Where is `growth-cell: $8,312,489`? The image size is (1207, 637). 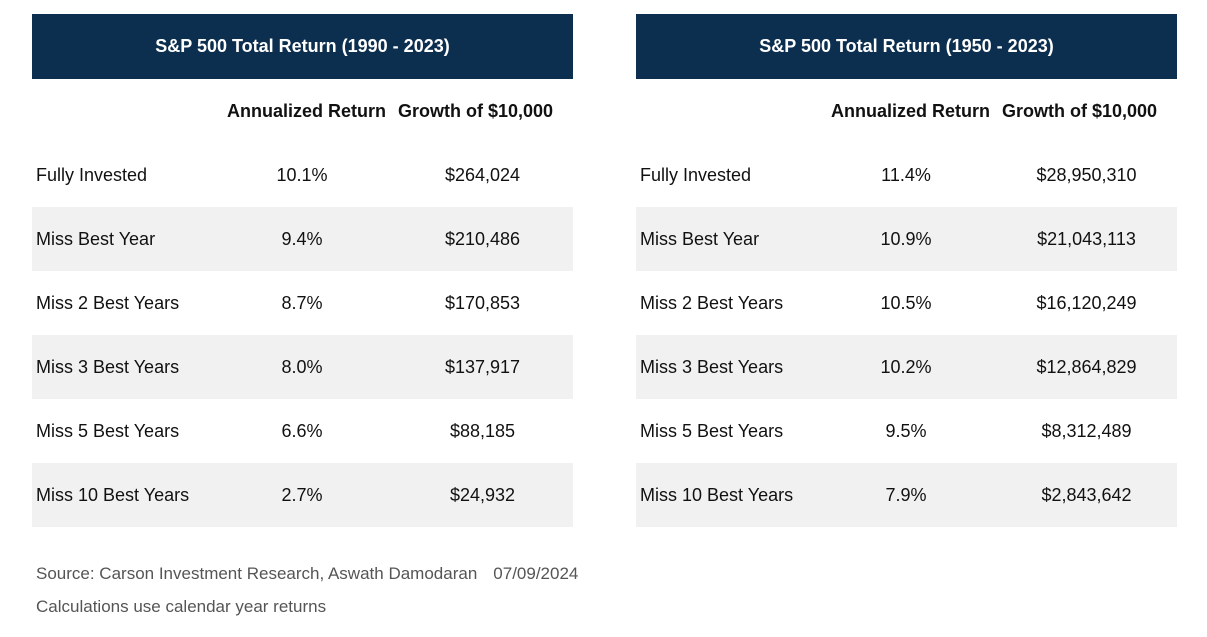
growth-cell: $8,312,489 is located at coordinates (1086, 430).